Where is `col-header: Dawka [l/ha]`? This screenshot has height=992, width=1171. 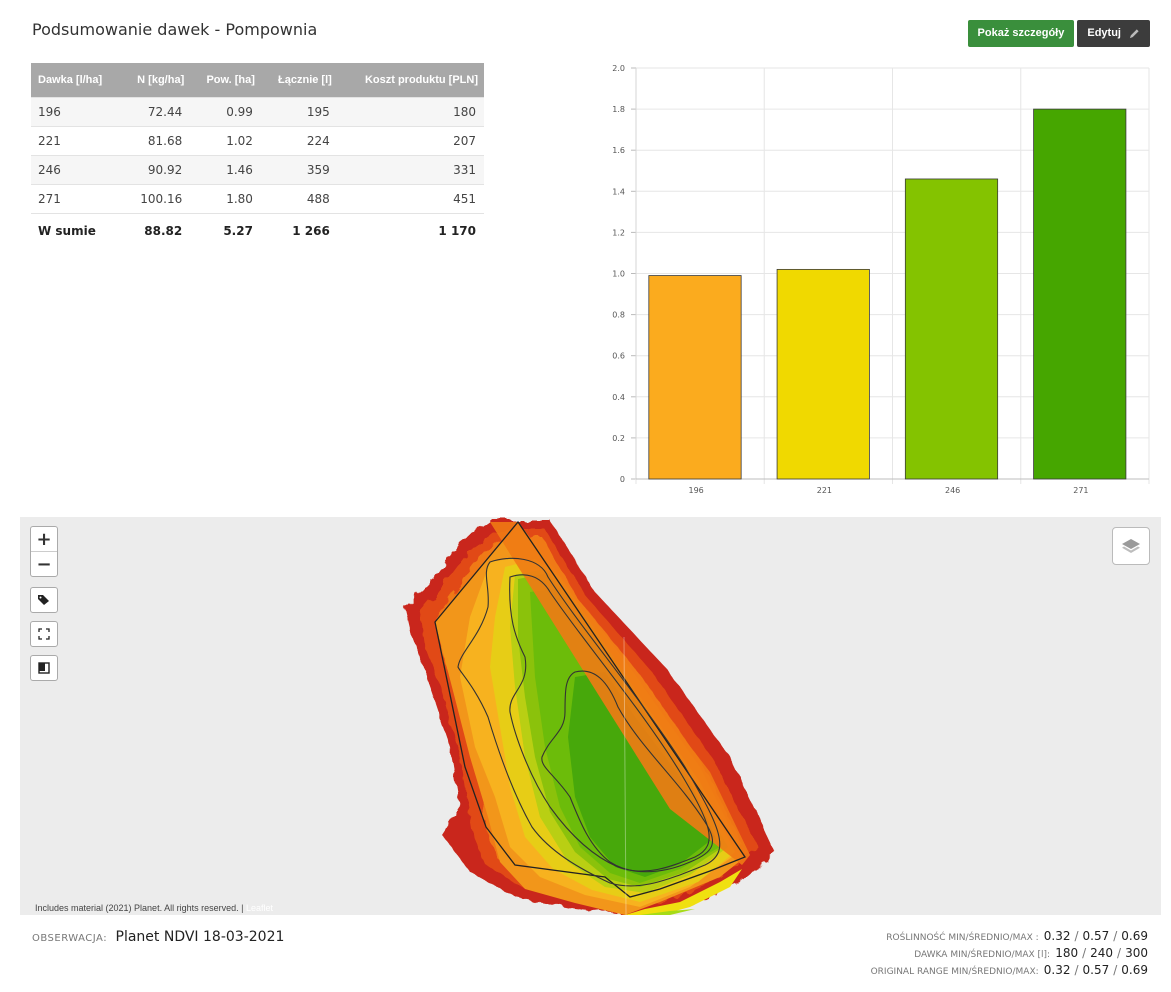
col-header: Dawka [l/ha] is located at coordinates (76, 80).